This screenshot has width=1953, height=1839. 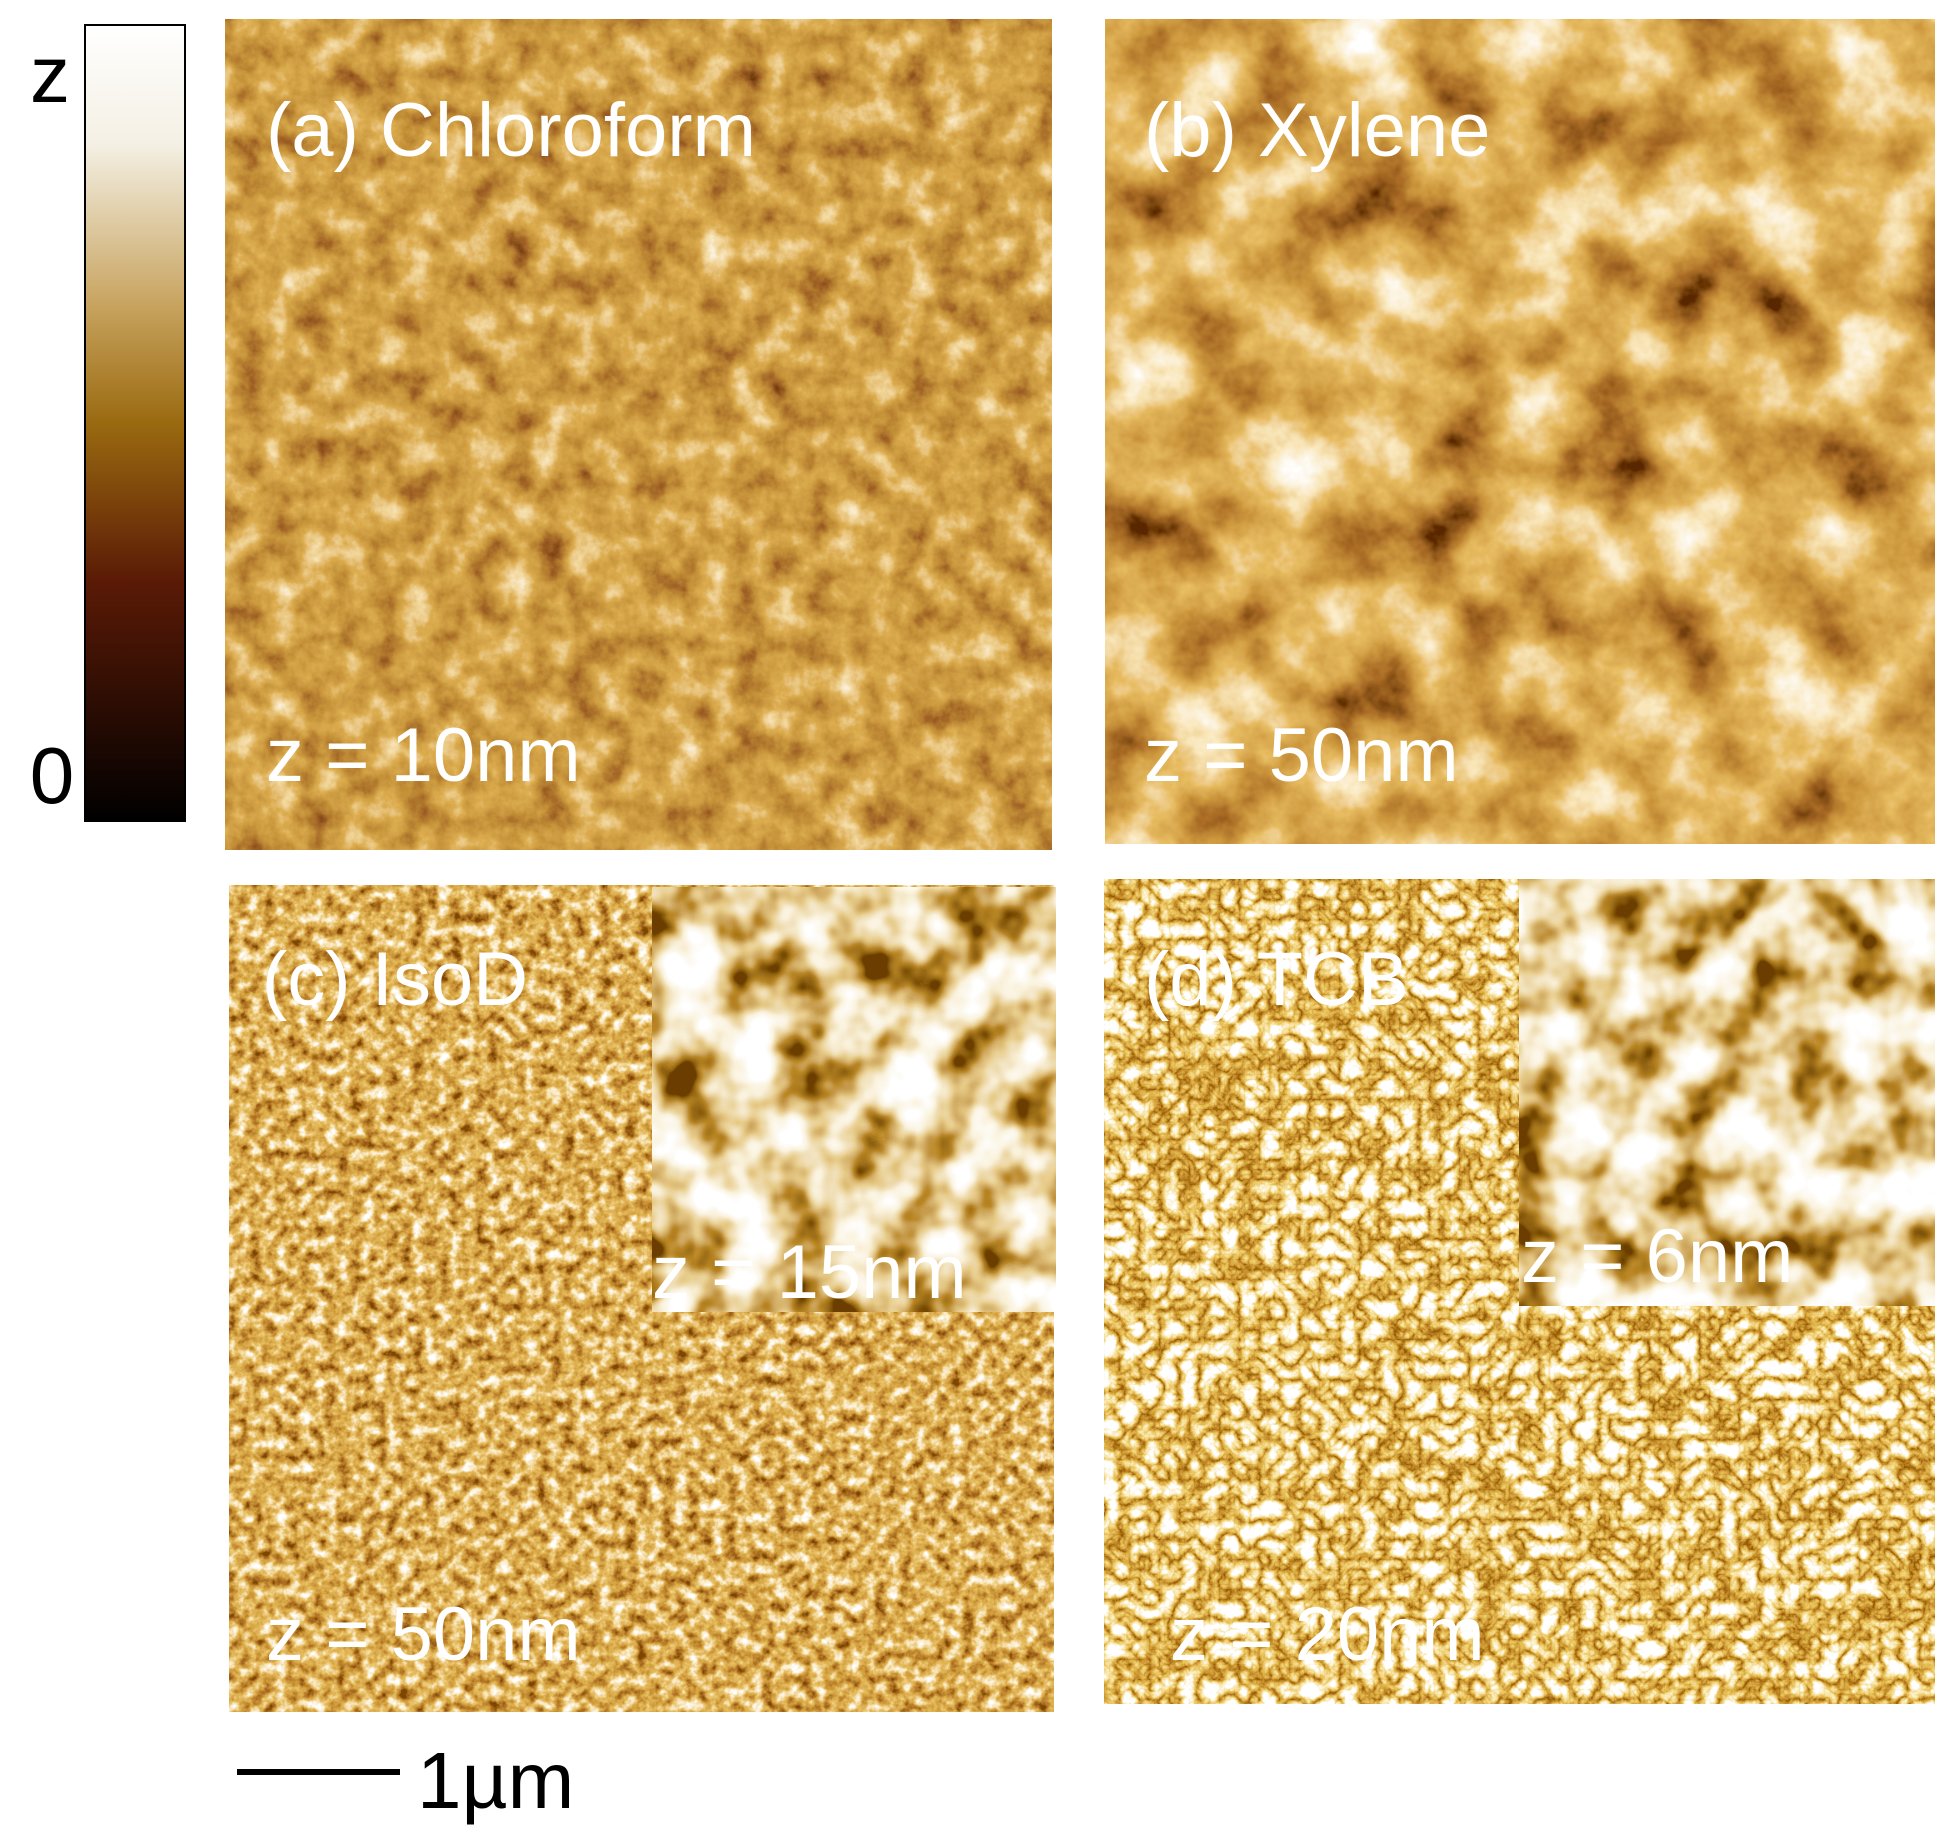 What do you see at coordinates (395, 979) in the screenshot?
I see `panel-label: (c) IsoD` at bounding box center [395, 979].